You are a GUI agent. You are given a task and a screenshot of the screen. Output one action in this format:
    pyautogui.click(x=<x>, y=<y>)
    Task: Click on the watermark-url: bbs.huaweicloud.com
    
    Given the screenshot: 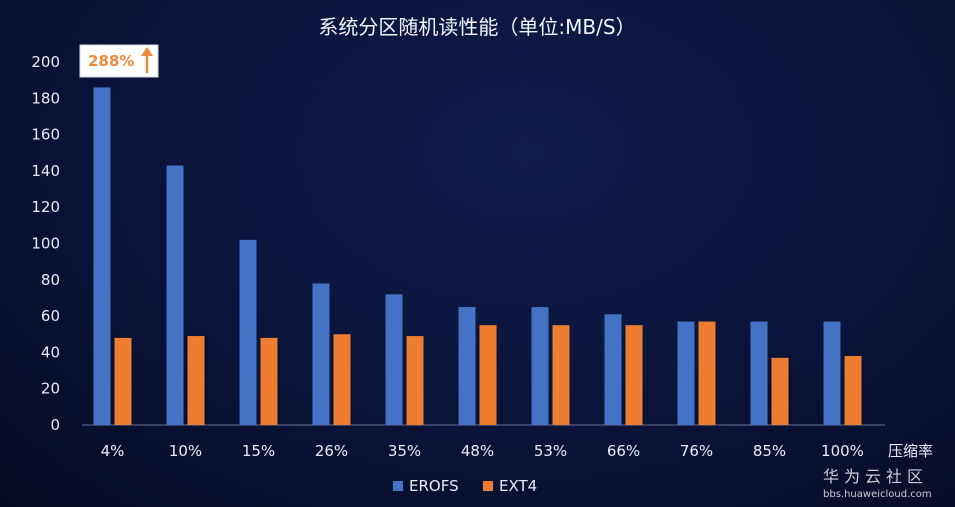 What is the action you would take?
    pyautogui.click(x=877, y=494)
    